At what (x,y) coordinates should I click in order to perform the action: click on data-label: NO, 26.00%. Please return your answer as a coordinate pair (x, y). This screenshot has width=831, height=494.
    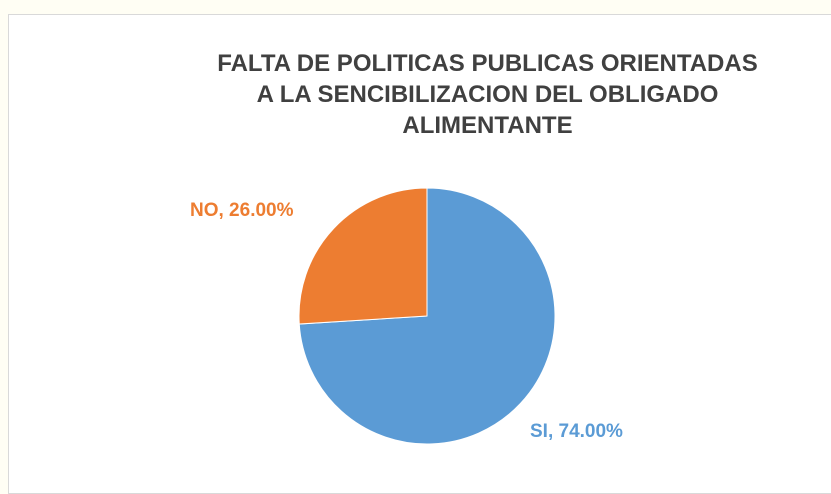
    Looking at the image, I should click on (242, 210).